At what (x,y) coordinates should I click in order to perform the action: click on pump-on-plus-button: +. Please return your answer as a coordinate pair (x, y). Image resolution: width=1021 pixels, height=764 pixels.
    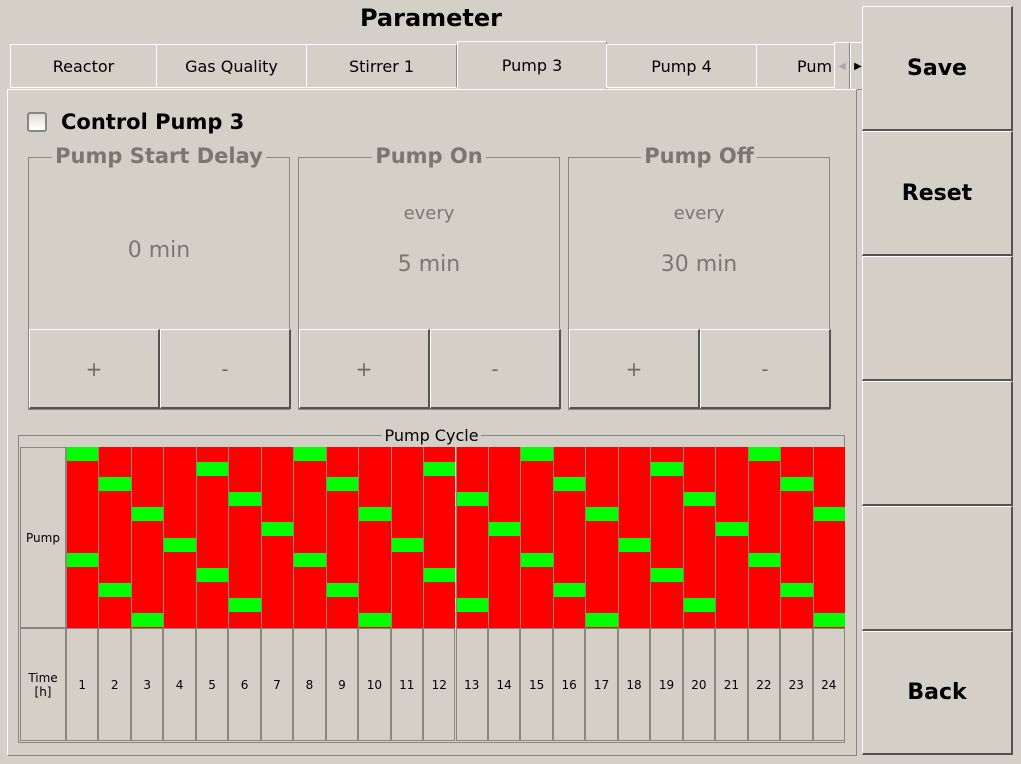
    Looking at the image, I should click on (364, 369).